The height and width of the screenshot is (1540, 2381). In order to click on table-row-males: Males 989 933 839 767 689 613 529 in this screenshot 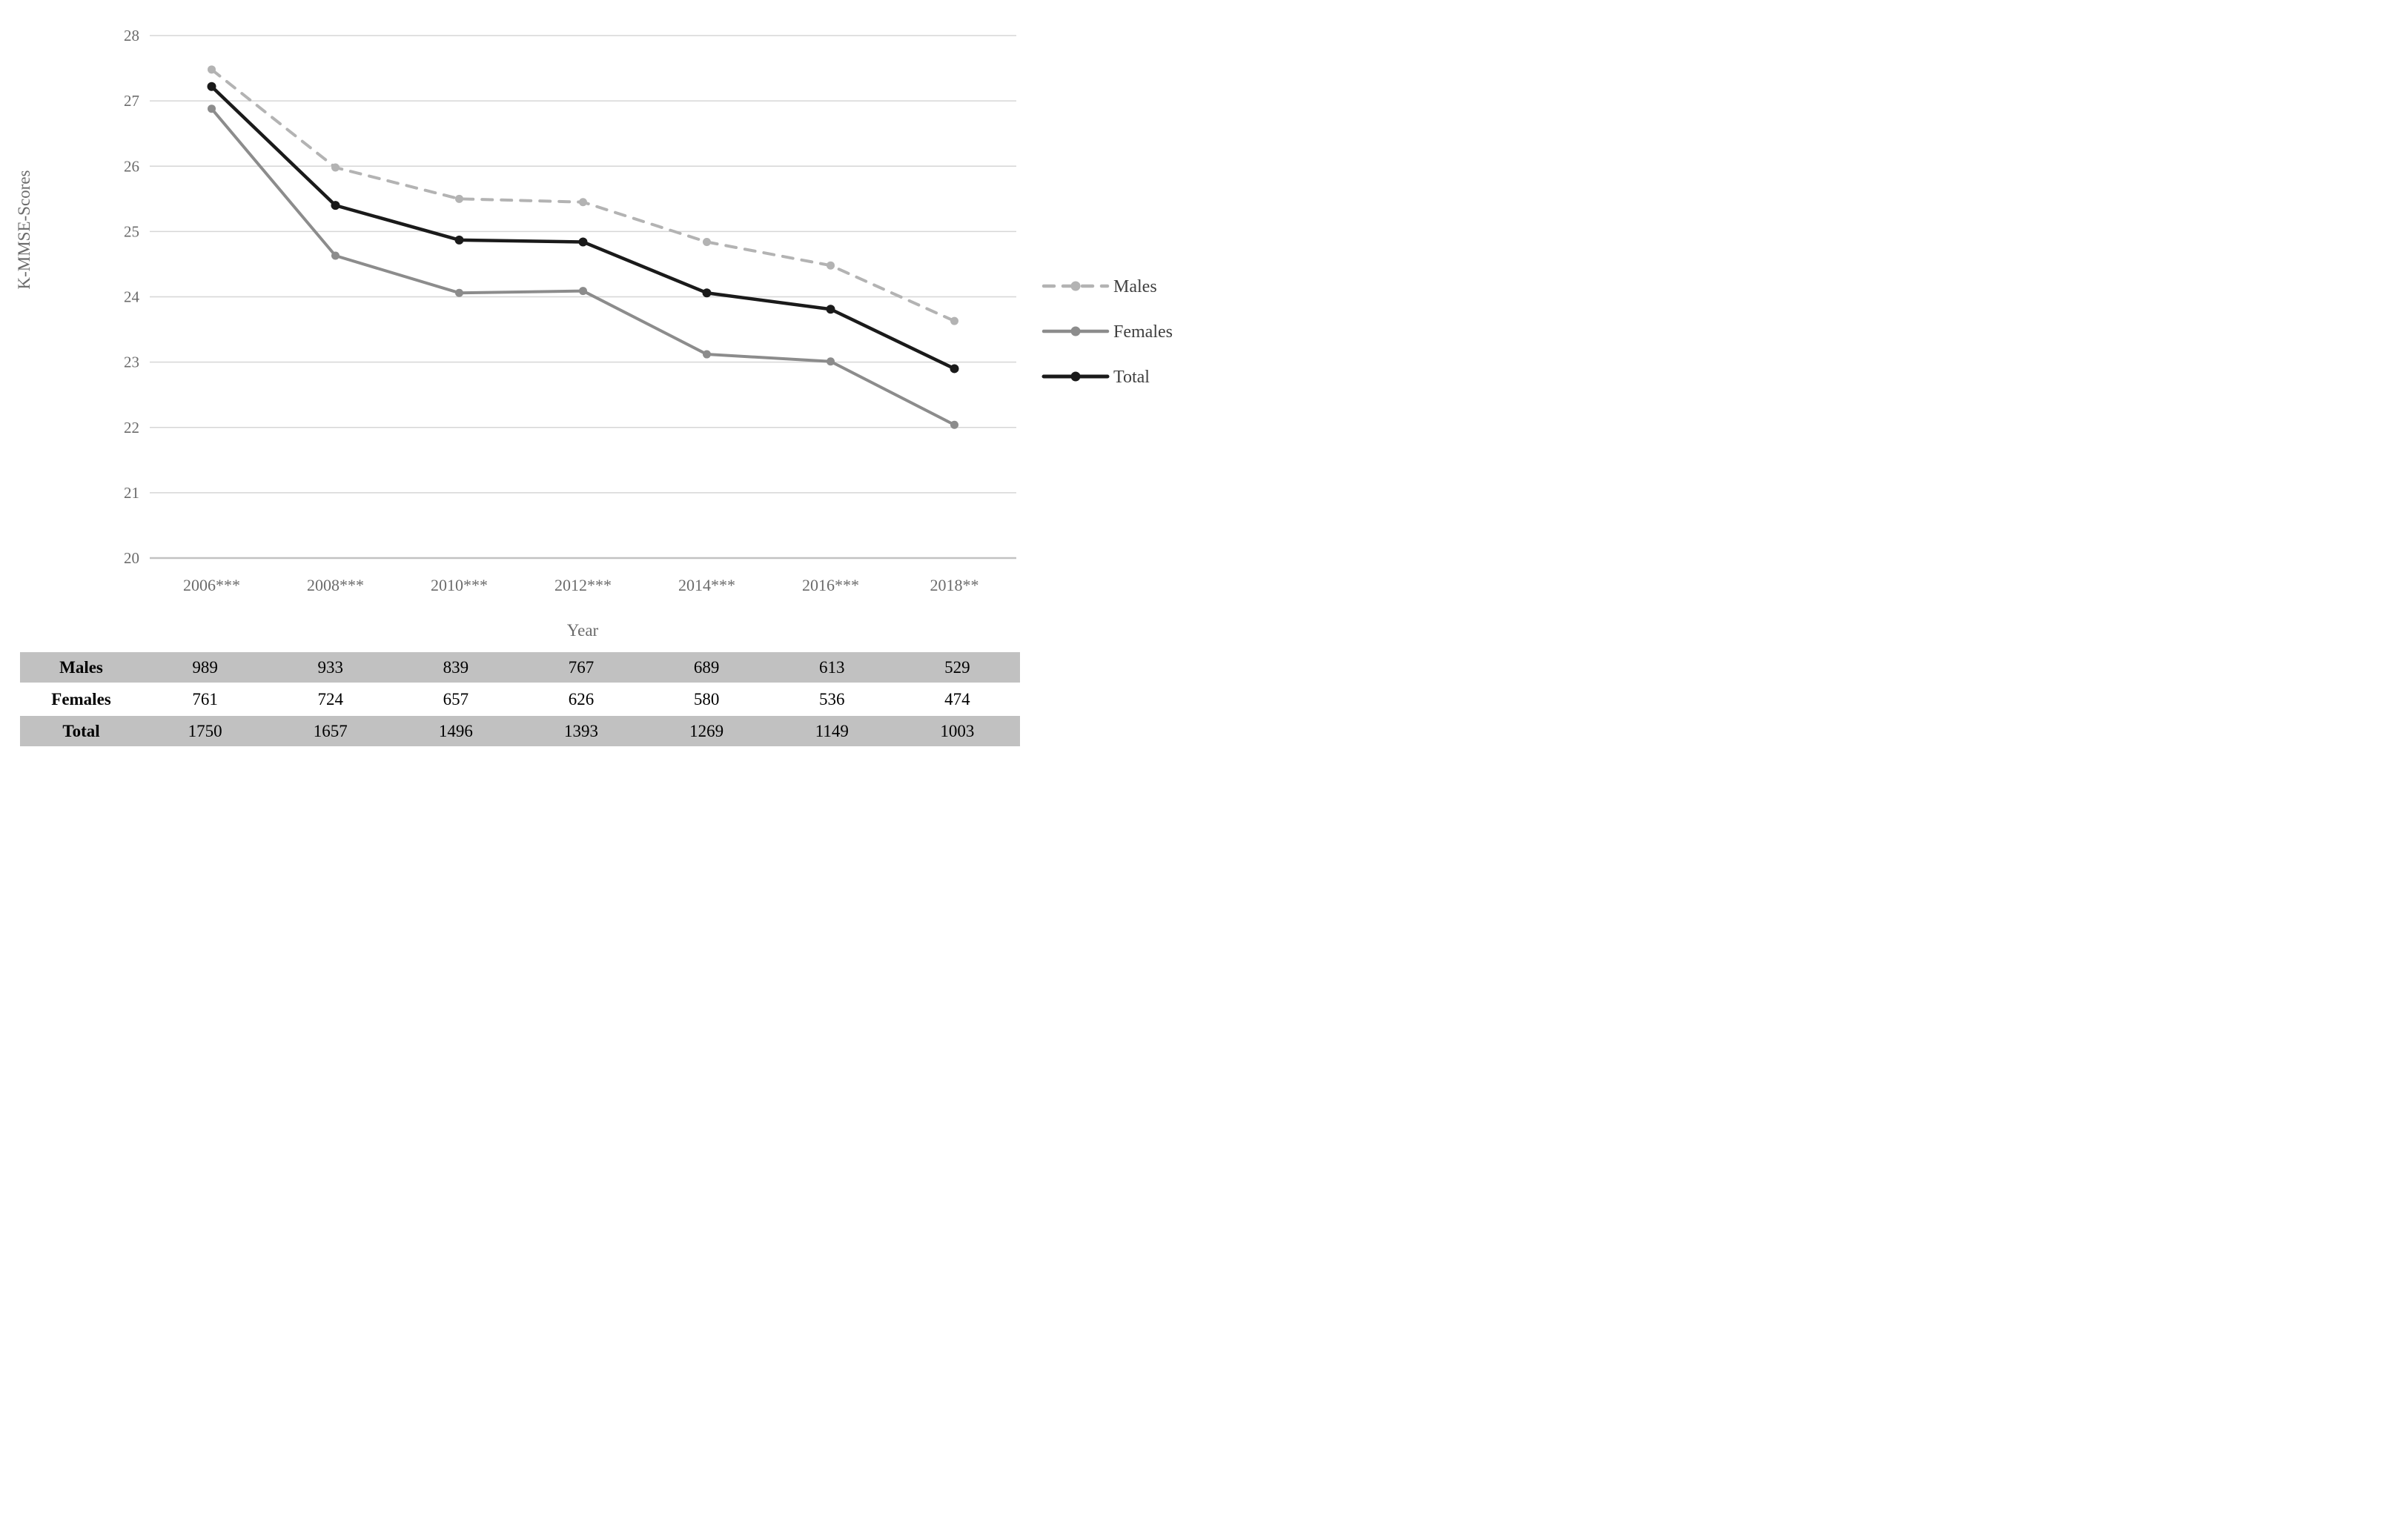, I will do `click(520, 667)`.